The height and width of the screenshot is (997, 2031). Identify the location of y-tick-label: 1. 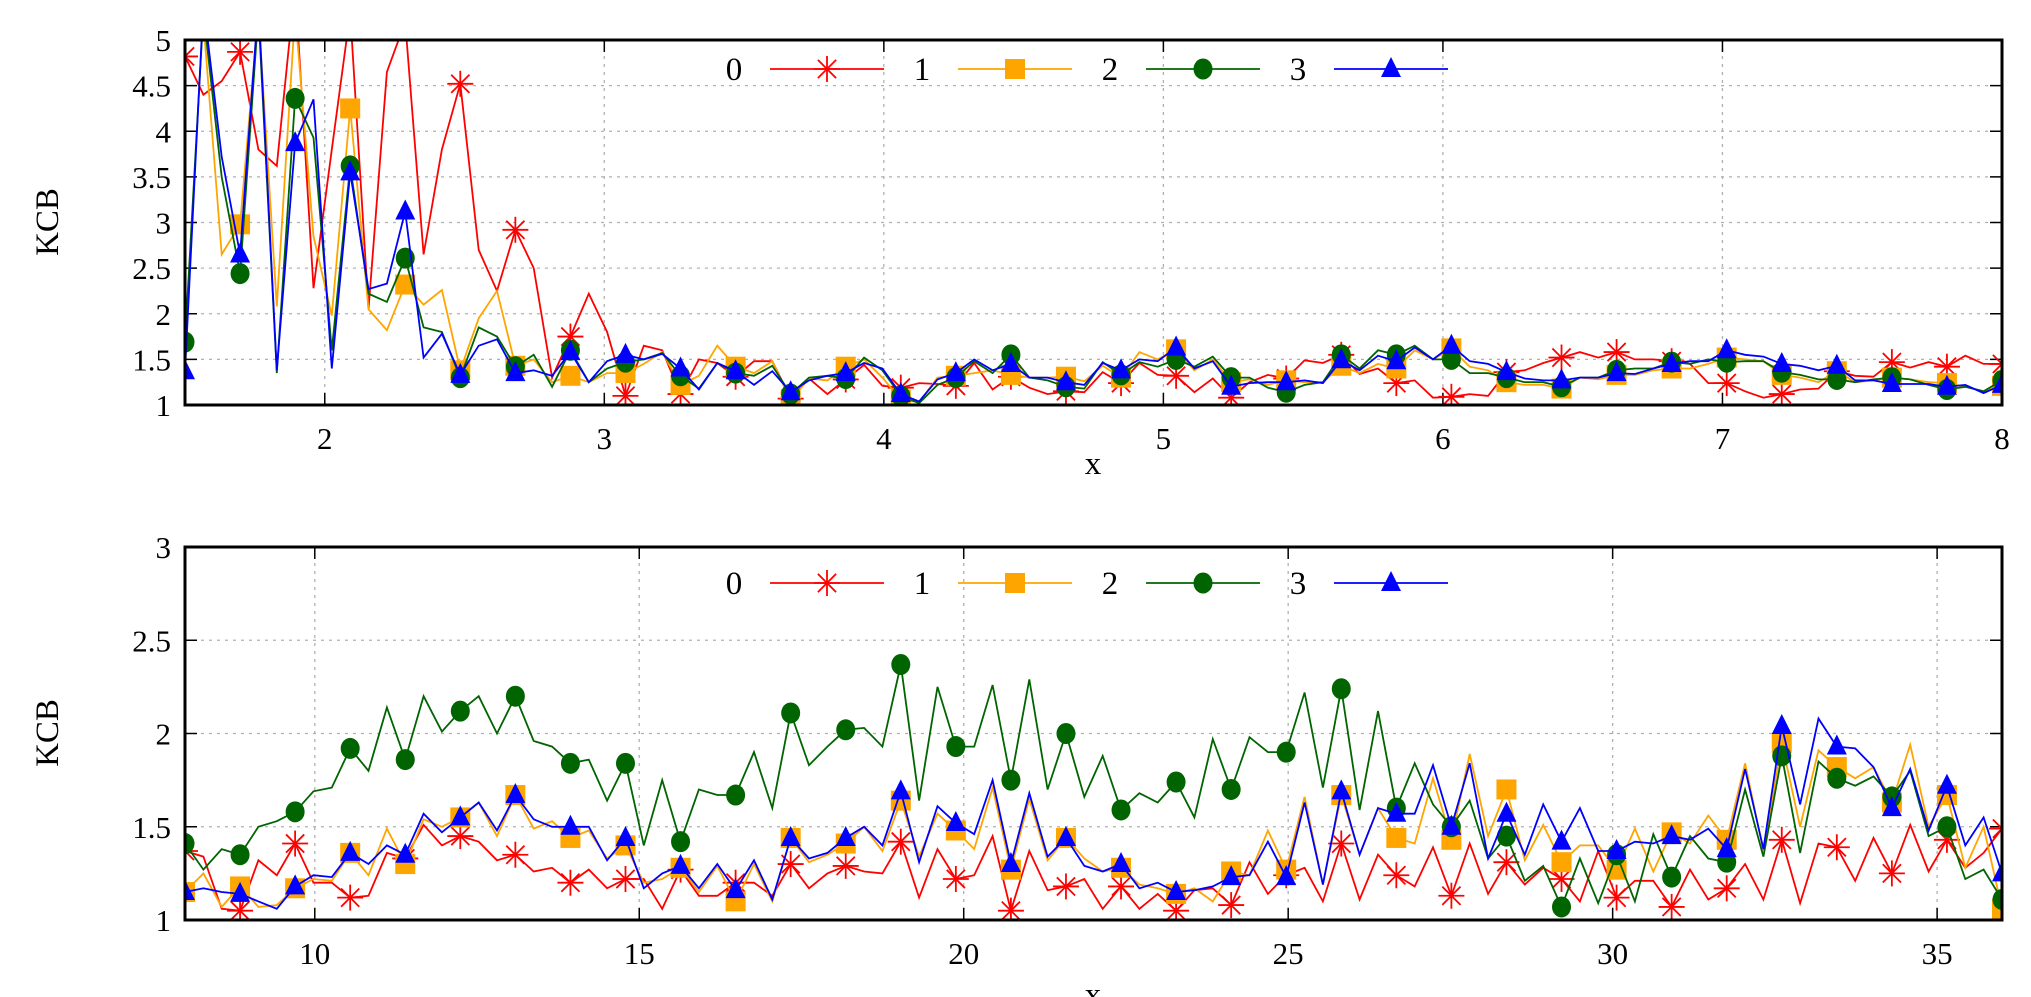
(164, 405).